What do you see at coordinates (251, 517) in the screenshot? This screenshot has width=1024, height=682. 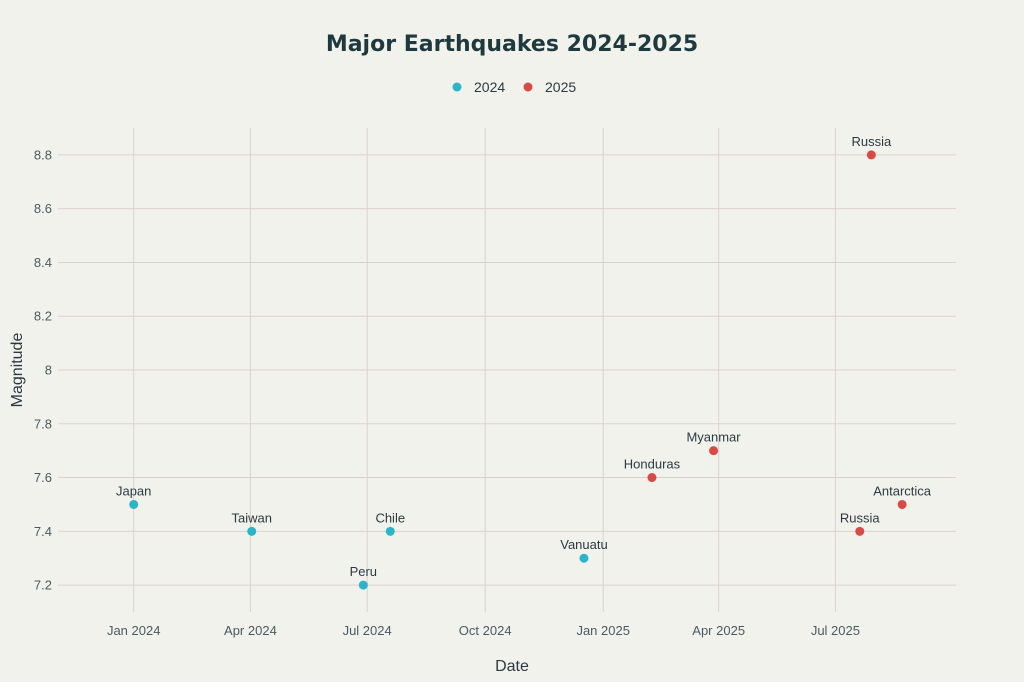 I see `point-label: Taiwan` at bounding box center [251, 517].